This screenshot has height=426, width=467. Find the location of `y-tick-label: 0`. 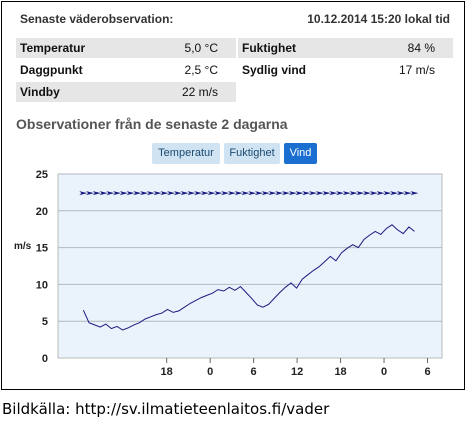

y-tick-label: 0 is located at coordinates (45, 359).